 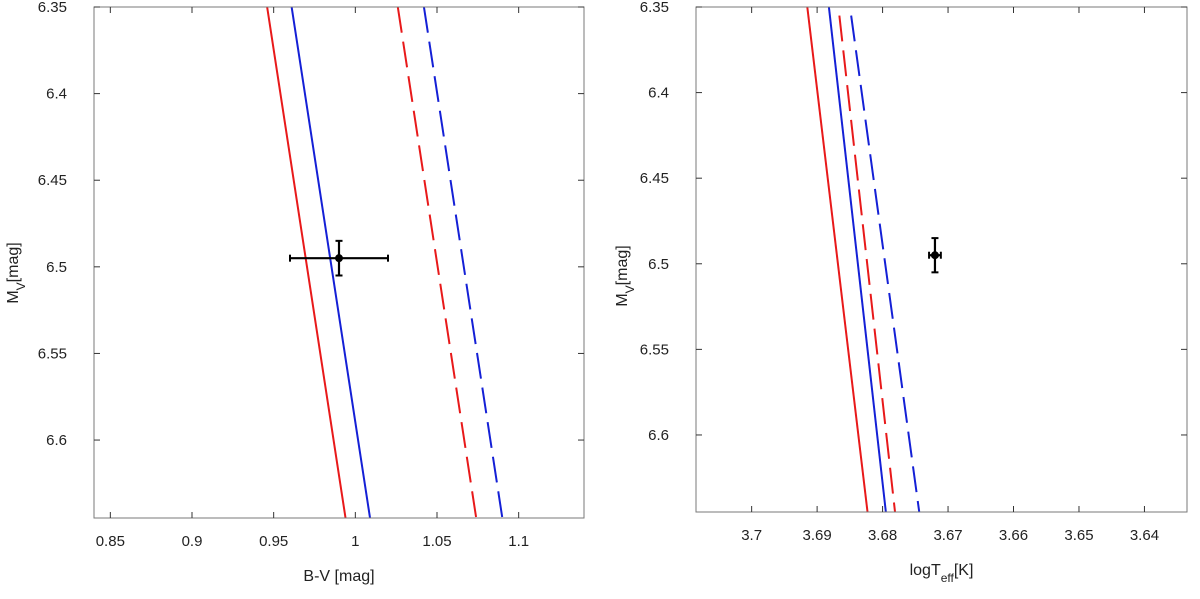 What do you see at coordinates (947, 535) in the screenshot?
I see `x-tick-label: 3.67` at bounding box center [947, 535].